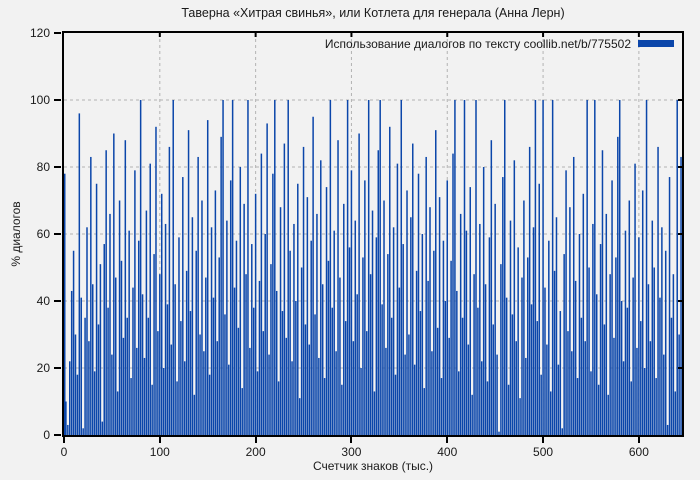 The width and height of the screenshot is (700, 480). What do you see at coordinates (43, 234) in the screenshot?
I see `y-tick-label: 60` at bounding box center [43, 234].